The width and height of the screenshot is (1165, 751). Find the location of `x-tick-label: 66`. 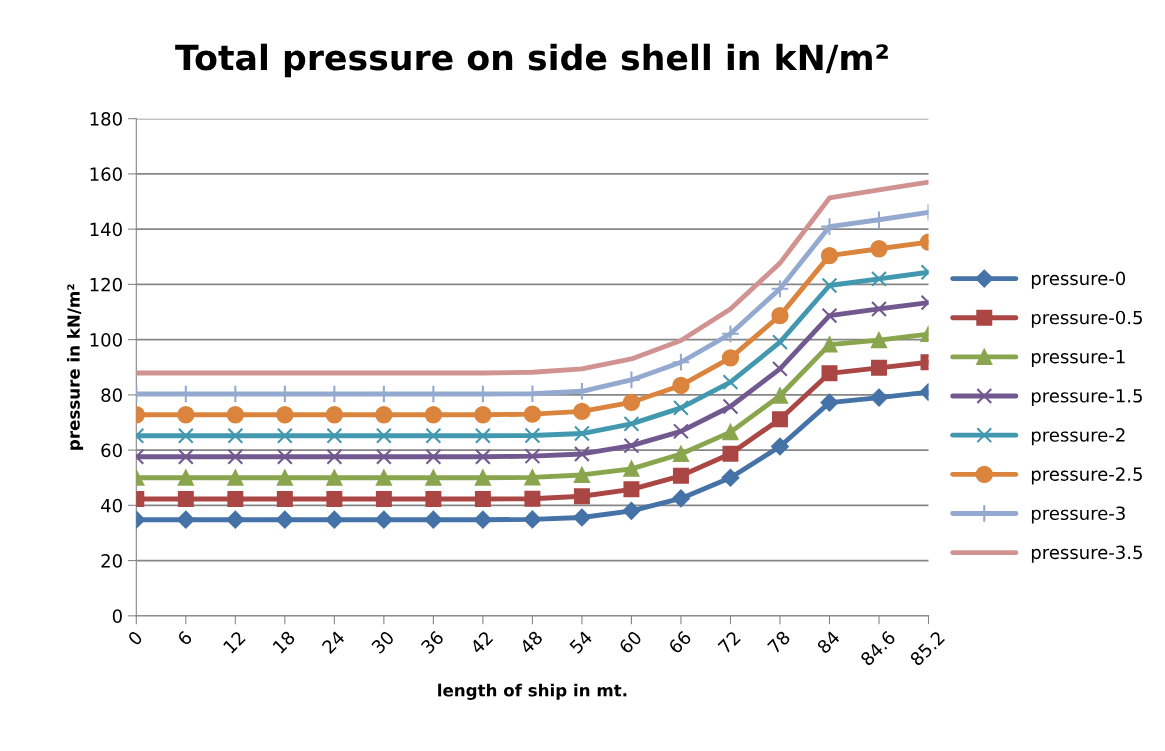

x-tick-label: 66 is located at coordinates (679, 642).